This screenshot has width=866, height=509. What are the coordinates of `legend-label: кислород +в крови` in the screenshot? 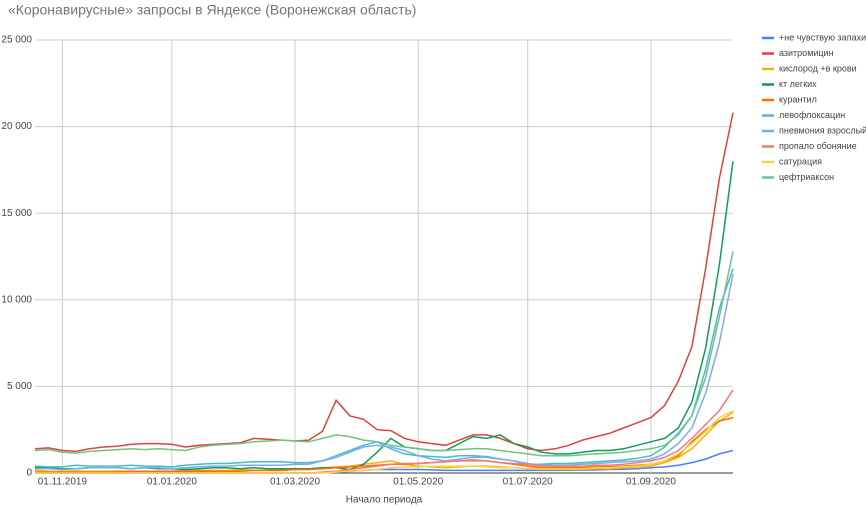 It's located at (818, 68).